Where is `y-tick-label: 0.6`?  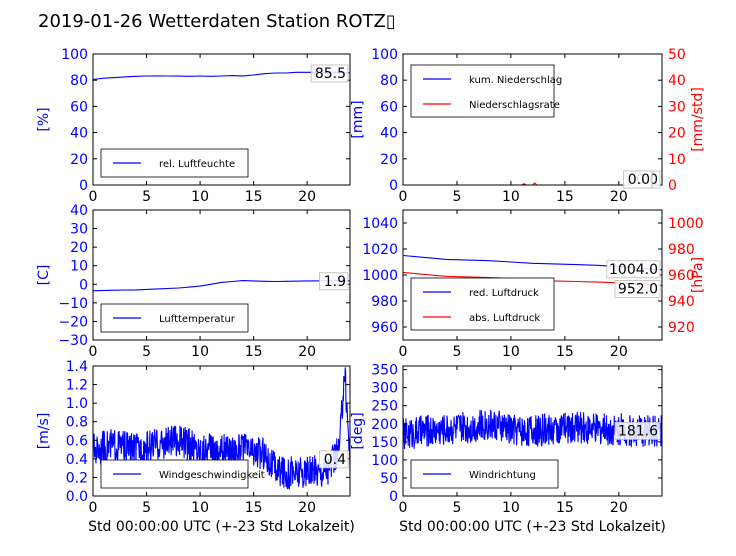 y-tick-label: 0.6 is located at coordinates (77, 441).